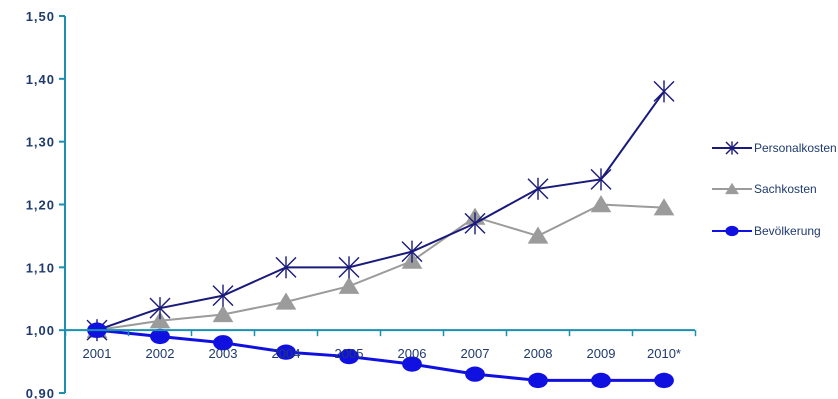  I want to click on legend-entry: Sachkosten, so click(764, 189).